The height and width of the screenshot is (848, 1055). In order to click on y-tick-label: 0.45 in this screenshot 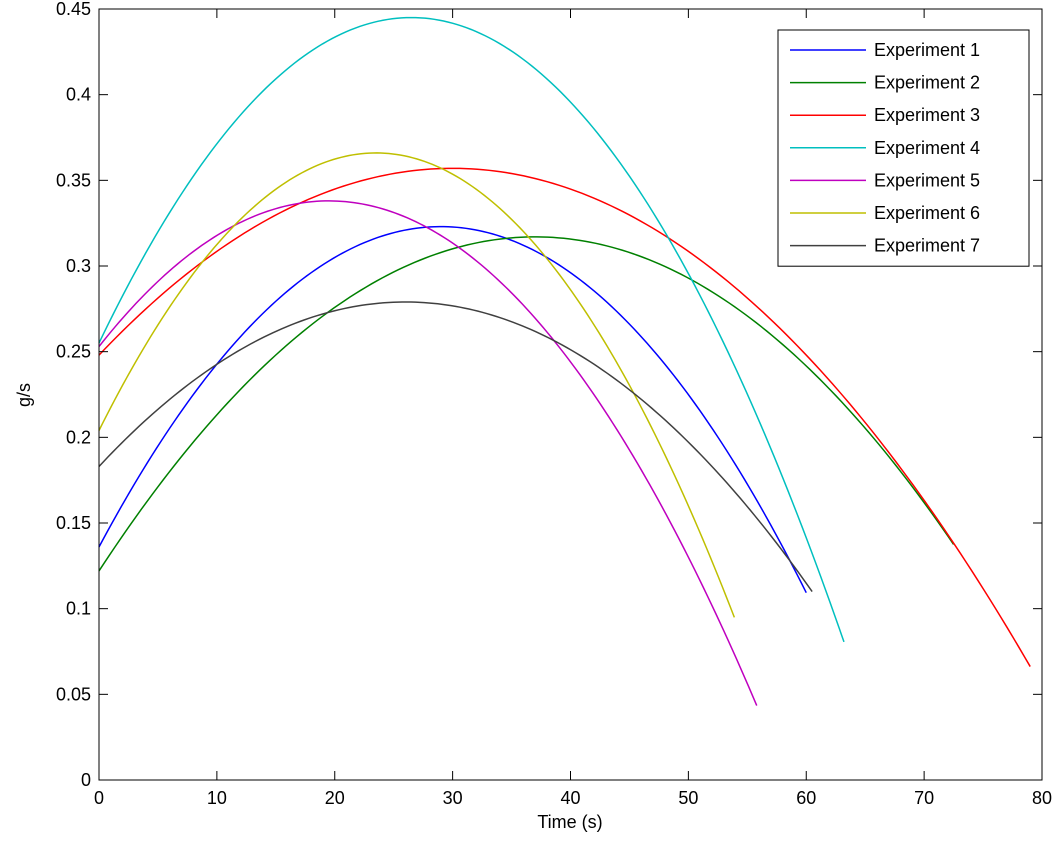, I will do `click(73, 9)`.